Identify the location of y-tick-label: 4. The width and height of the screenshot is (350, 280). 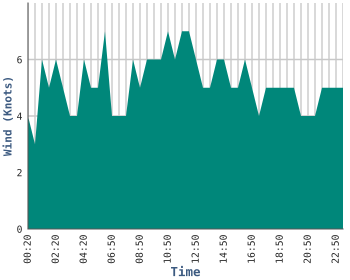
(19, 116).